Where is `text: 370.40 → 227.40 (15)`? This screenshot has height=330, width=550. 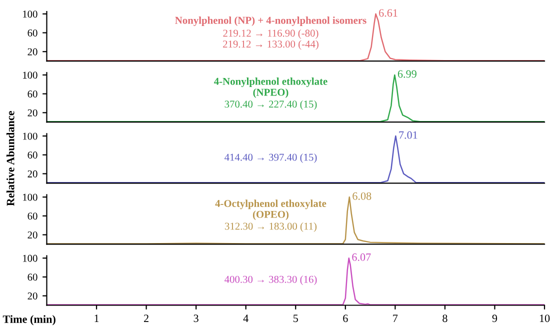 text: 370.40 → 227.40 (15) is located at coordinates (270, 105).